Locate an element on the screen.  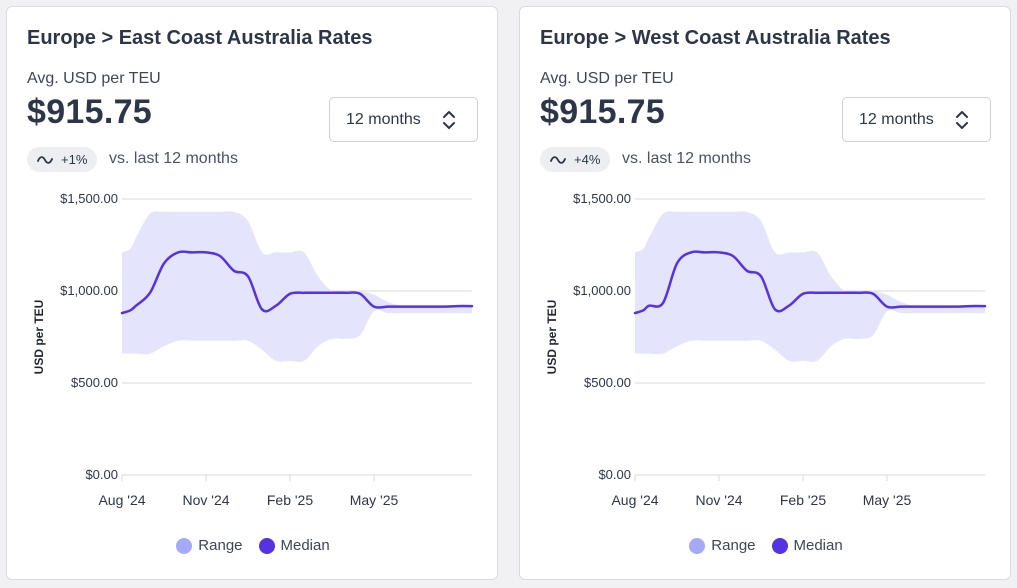
change-value: +4% is located at coordinates (587, 159).